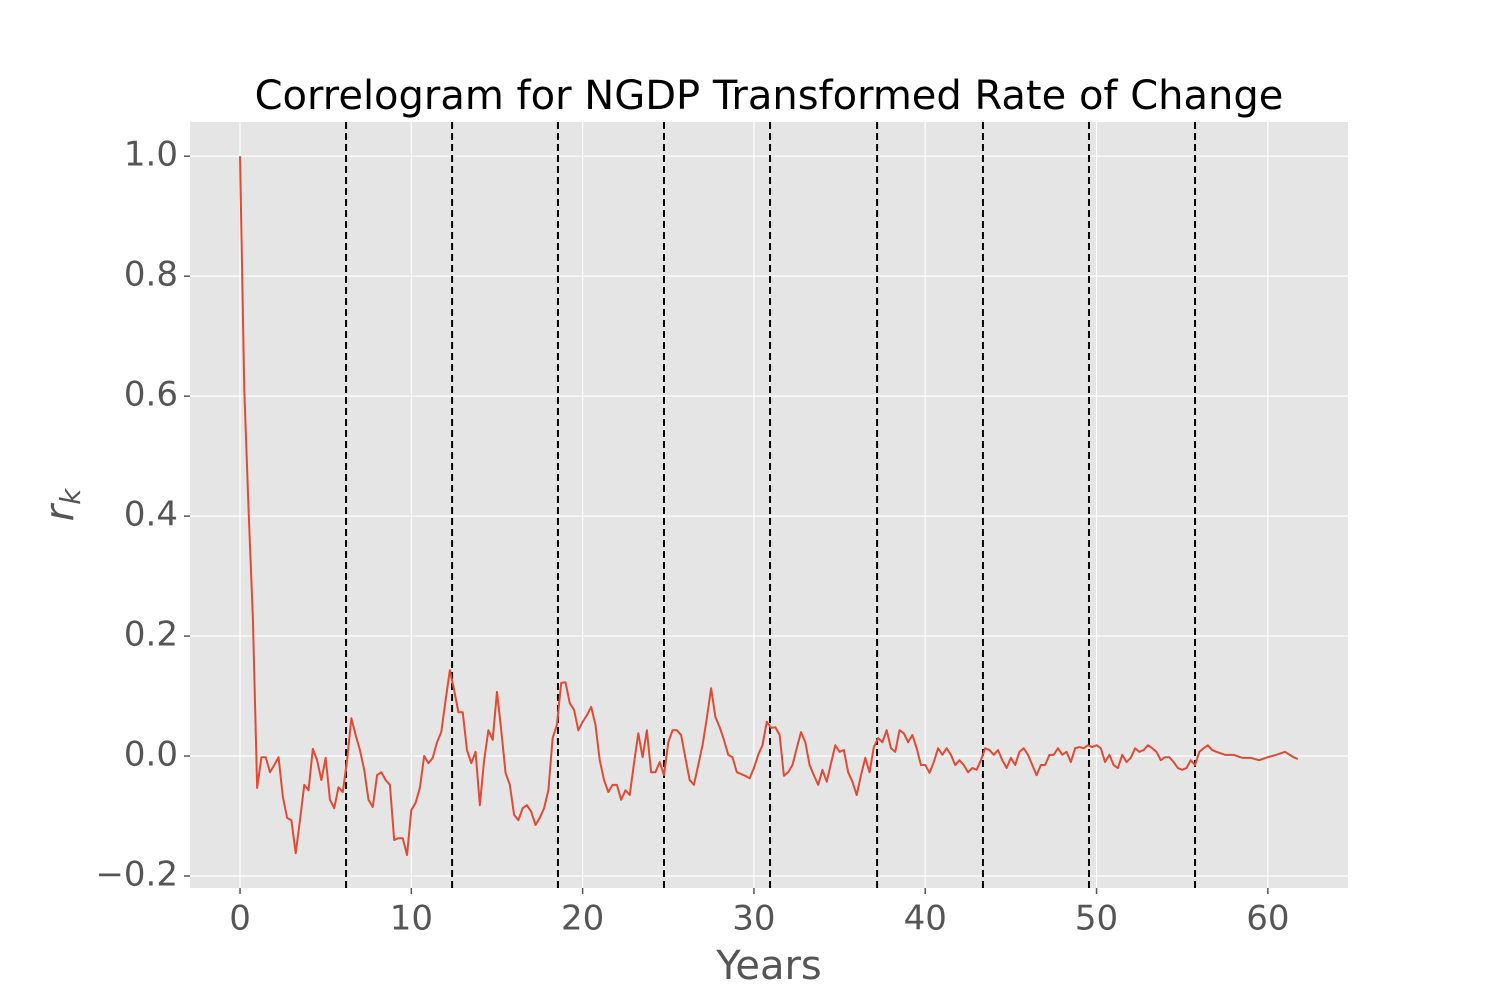 The image size is (1500, 1000). I want to click on y-axis-label-subscript: k, so click(70, 496).